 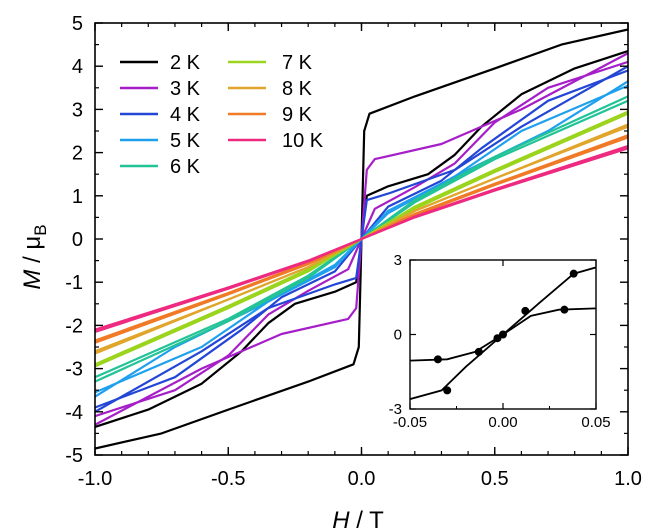 What do you see at coordinates (74, 326) in the screenshot?
I see `y-tick-label: -2` at bounding box center [74, 326].